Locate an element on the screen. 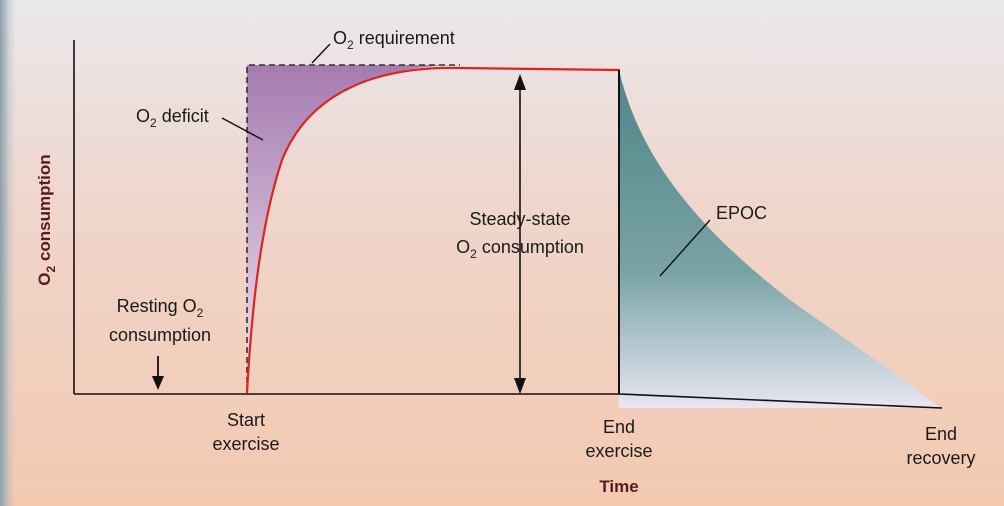 The height and width of the screenshot is (506, 1004). epoc-leader is located at coordinates (685, 248).